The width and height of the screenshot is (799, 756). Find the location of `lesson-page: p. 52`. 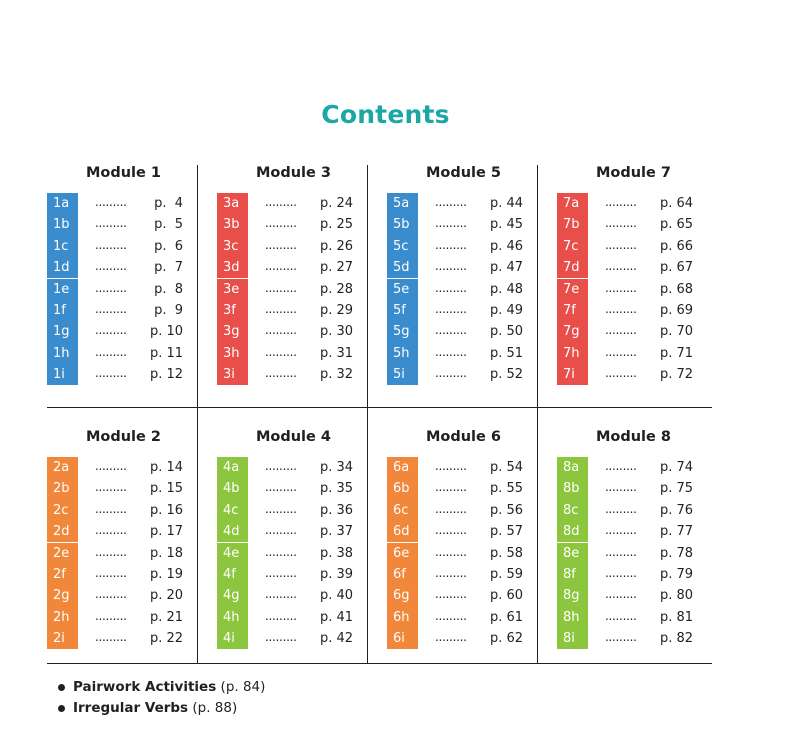

lesson-page: p. 52 is located at coordinates (506, 375).